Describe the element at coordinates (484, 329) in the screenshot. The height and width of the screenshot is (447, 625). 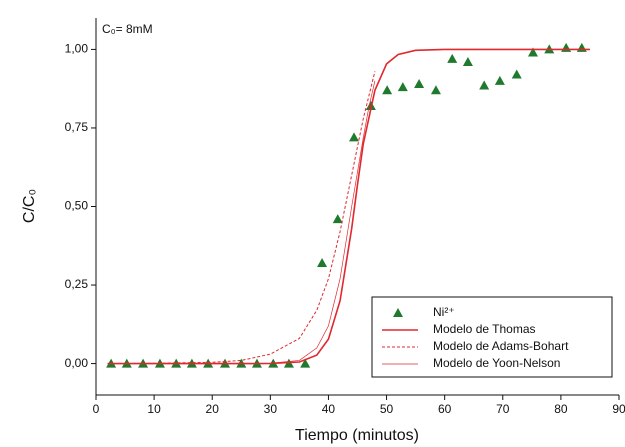
I see `legend-label: Modelo de Thomas` at that location.